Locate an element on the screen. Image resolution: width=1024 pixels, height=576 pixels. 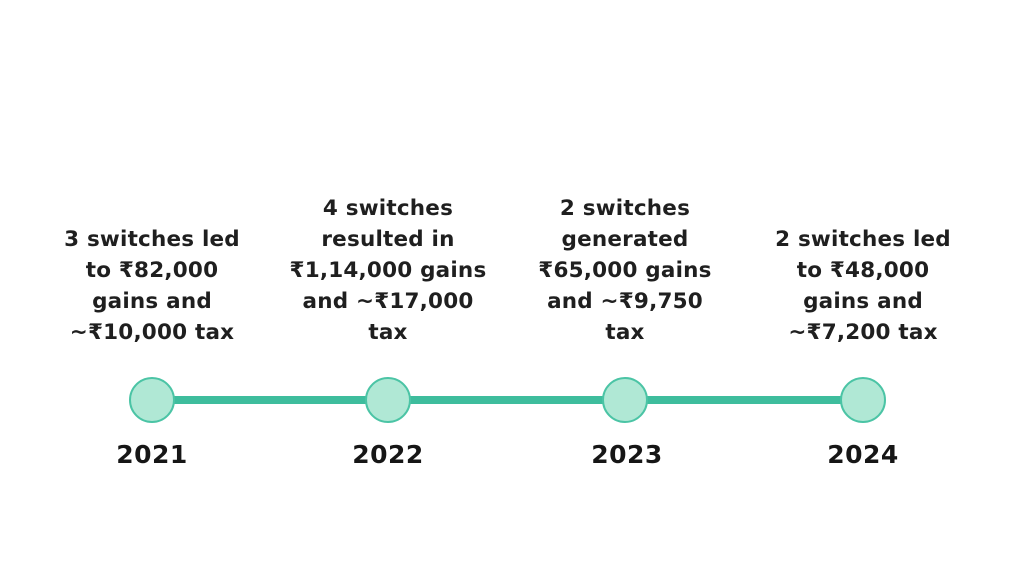
year-label-2024: 2024 is located at coordinates (863, 454).